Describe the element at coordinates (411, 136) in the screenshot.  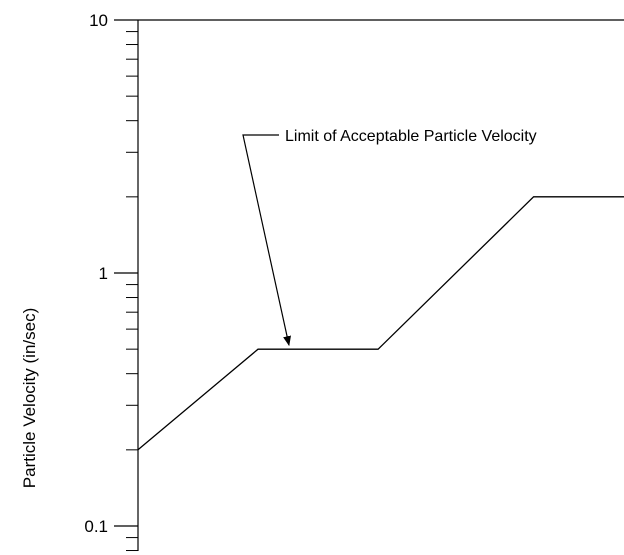
I see `annotation-label: Limit of Acceptable Particle Velocity` at that location.